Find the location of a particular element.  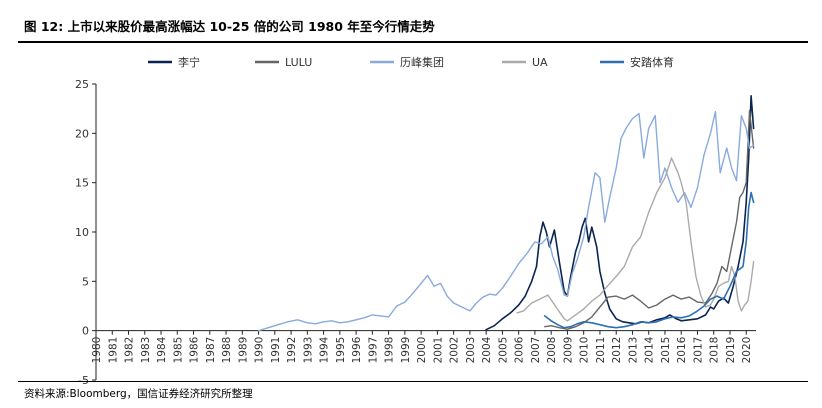

y-tick-label: 0 is located at coordinates (85, 331).